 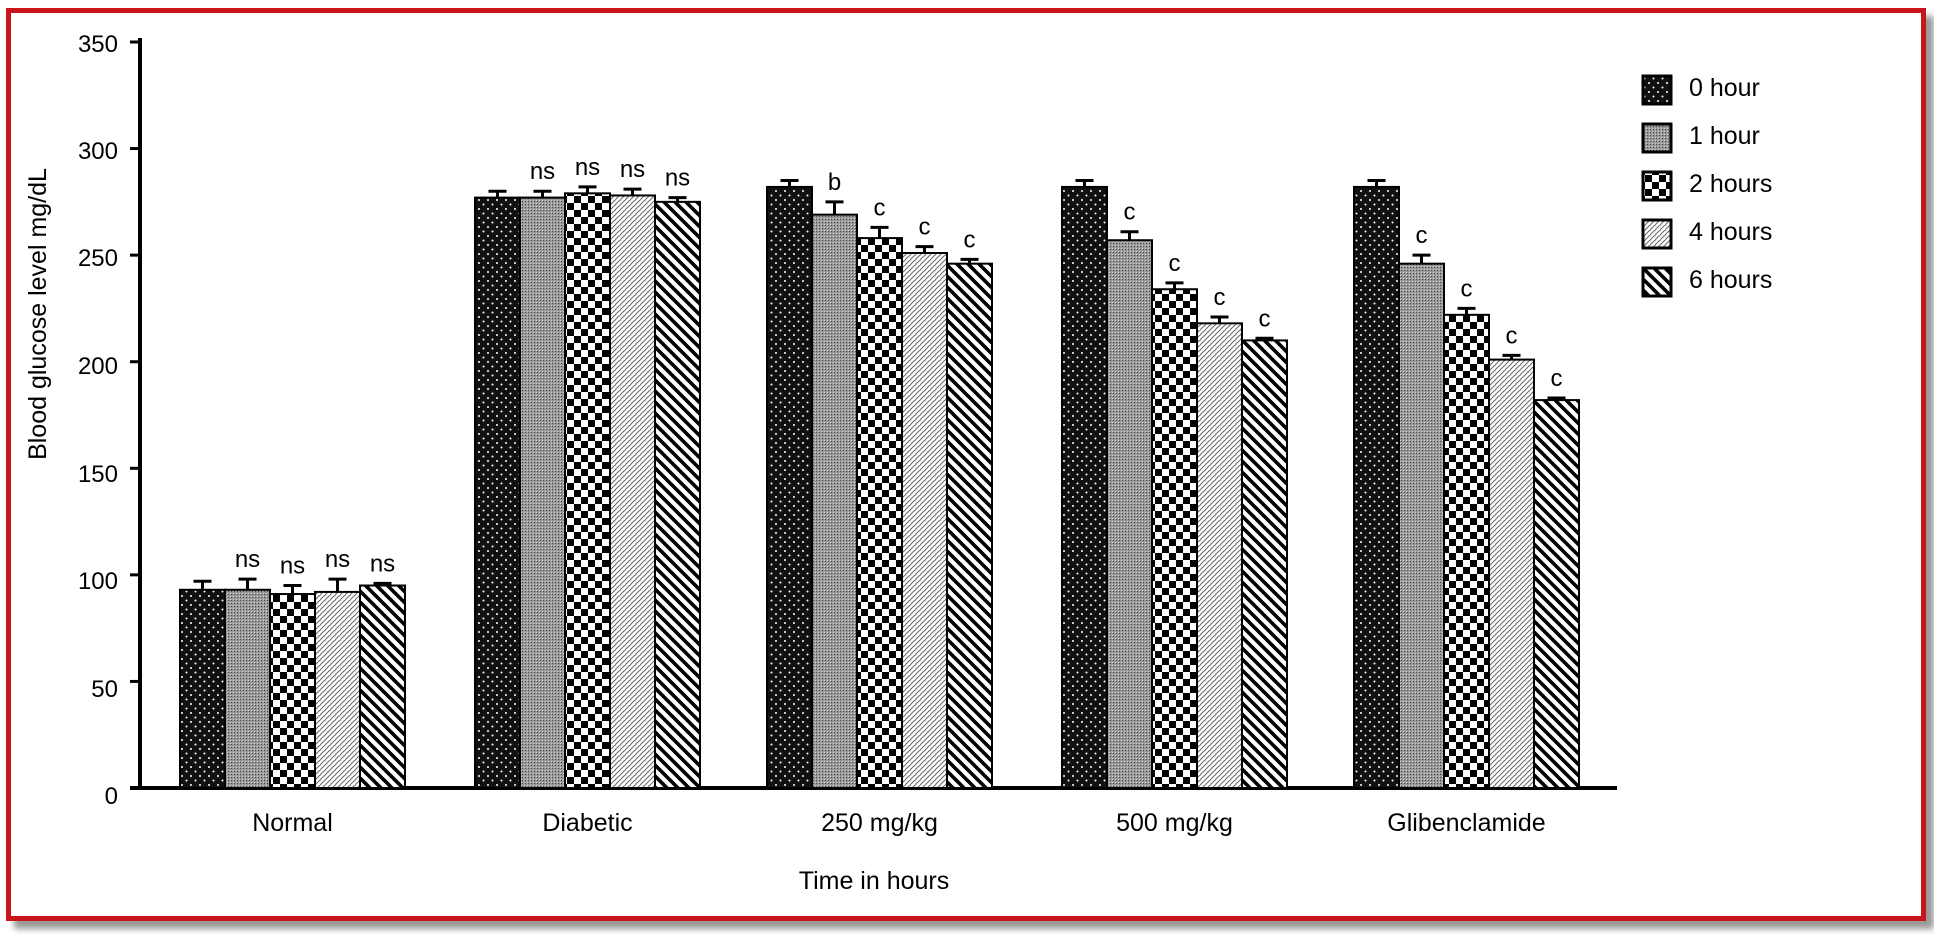 I want to click on x-tick-label: 250 mg/kg, so click(x=879, y=823).